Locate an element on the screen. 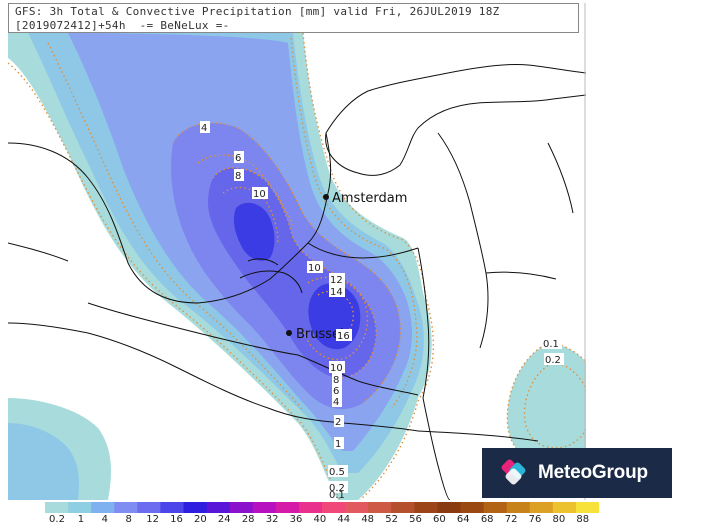  meteogroup-logo: MeteoGroup is located at coordinates (577, 473).